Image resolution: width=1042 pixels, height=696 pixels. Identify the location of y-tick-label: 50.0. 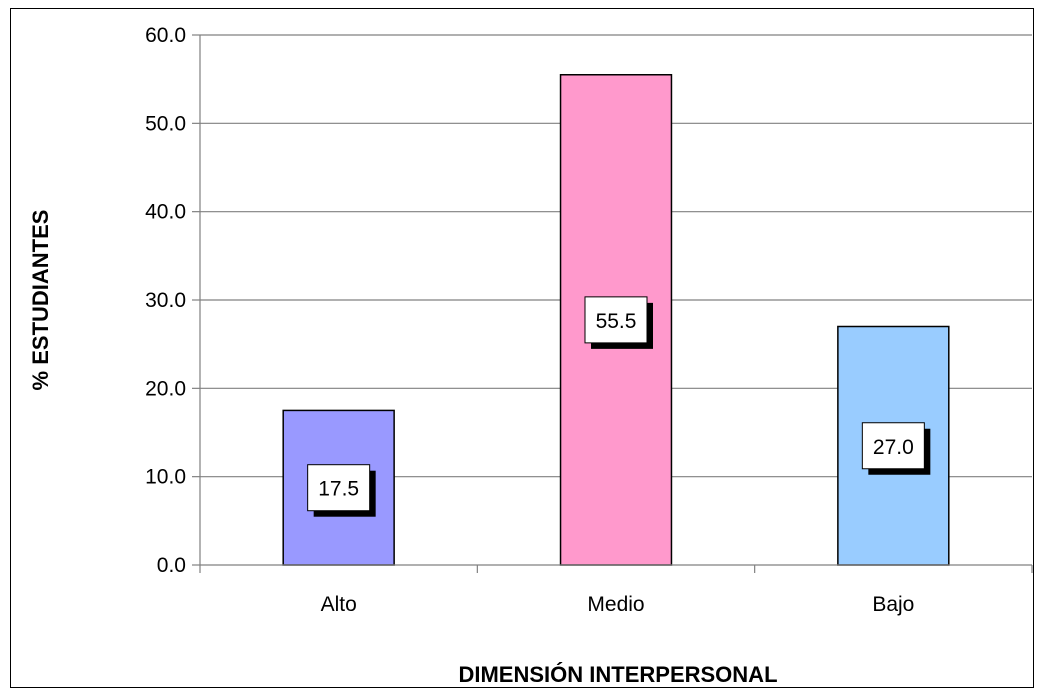
(165, 123).